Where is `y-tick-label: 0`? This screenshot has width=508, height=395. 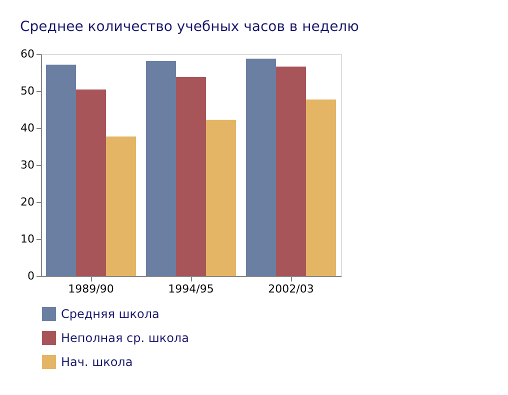
y-tick-label: 0 is located at coordinates (31, 276).